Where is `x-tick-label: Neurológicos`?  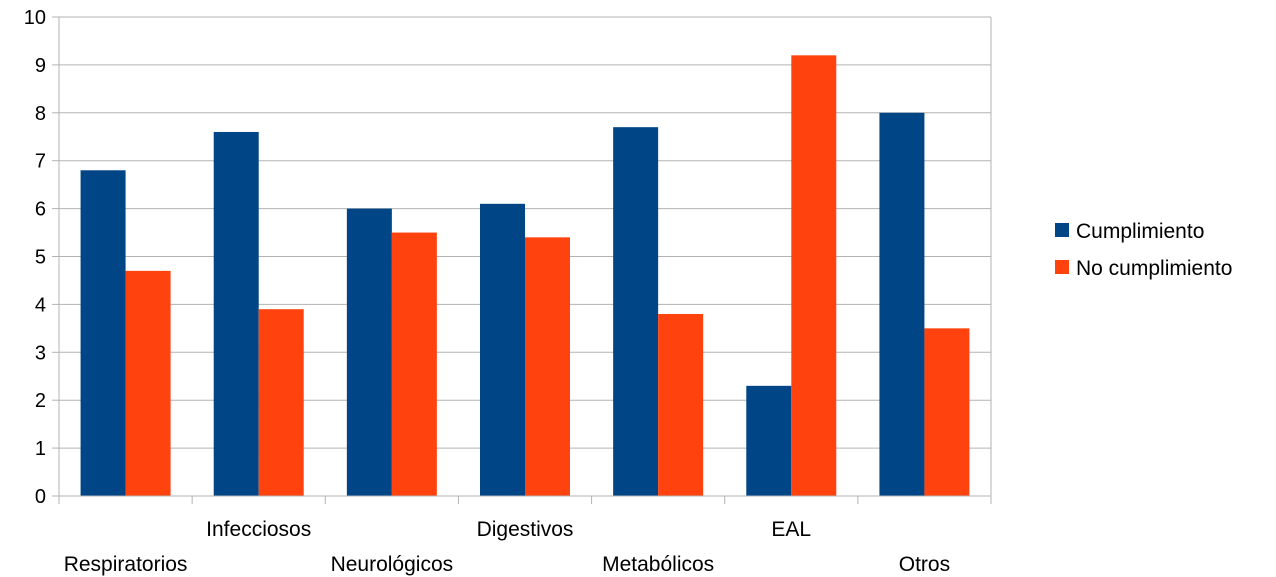 x-tick-label: Neurológicos is located at coordinates (392, 564).